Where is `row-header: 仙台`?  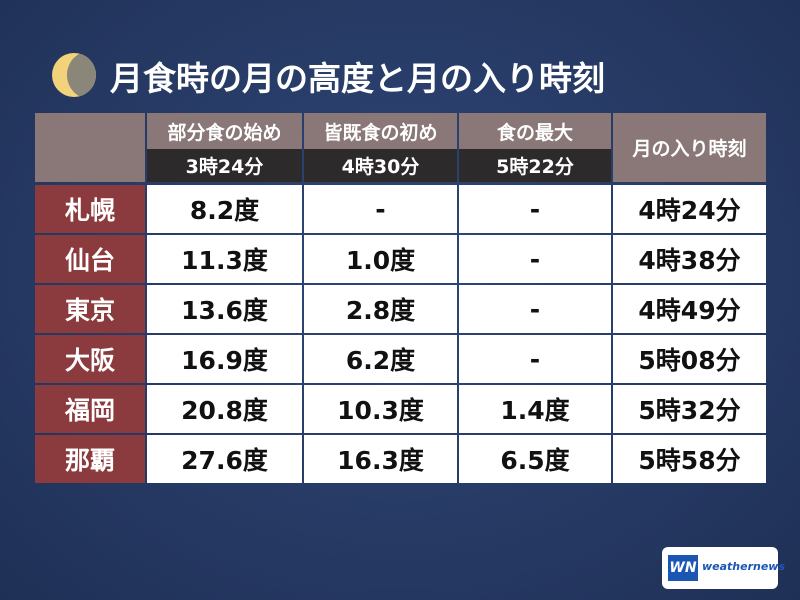 row-header: 仙台 is located at coordinates (90, 259).